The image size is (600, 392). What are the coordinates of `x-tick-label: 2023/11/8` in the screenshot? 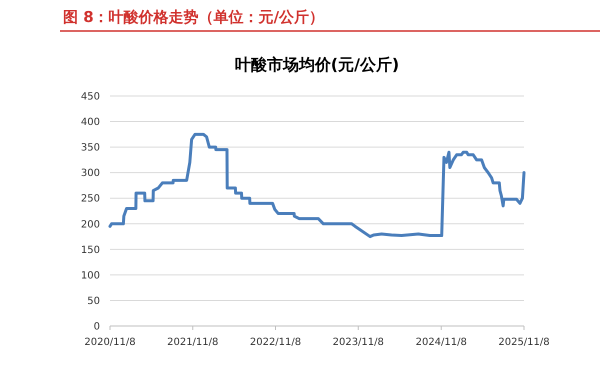 It's located at (358, 342).